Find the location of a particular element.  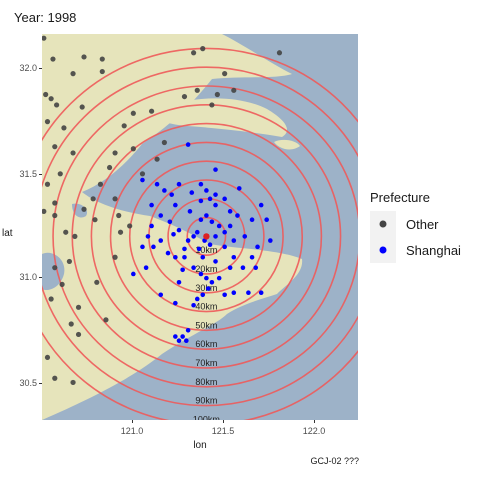

y-tick-label: 31.0 is located at coordinates (28, 277).